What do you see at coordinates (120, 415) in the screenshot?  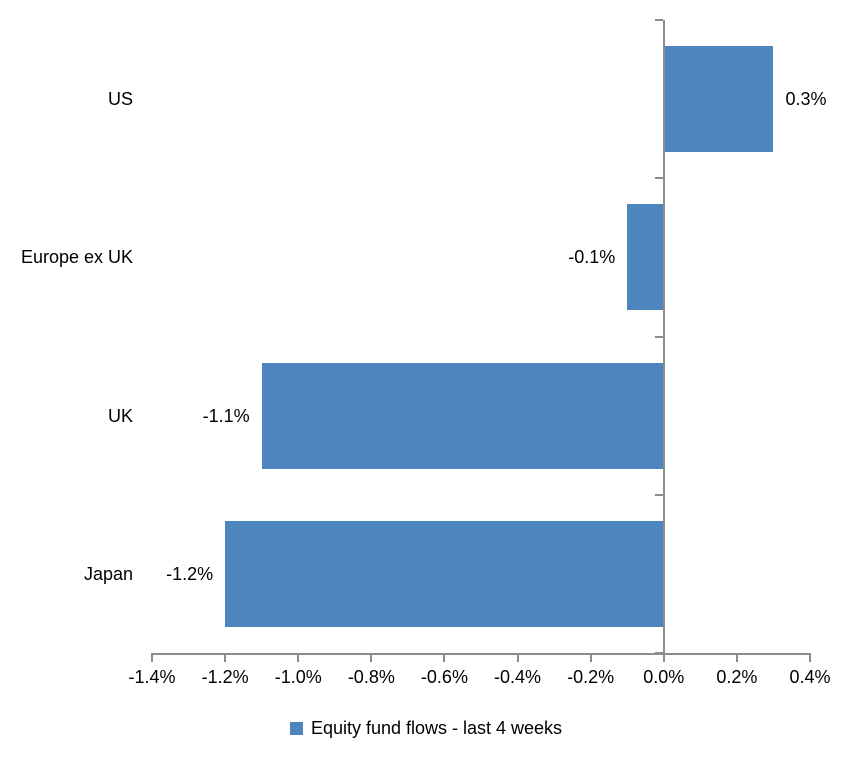 I see `category-label: UK` at bounding box center [120, 415].